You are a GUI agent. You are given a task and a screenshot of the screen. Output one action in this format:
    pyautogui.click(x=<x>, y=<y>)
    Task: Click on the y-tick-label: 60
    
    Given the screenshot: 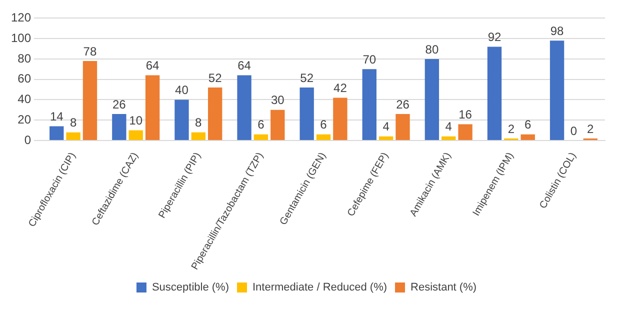 What is the action you would take?
    pyautogui.click(x=25, y=79)
    